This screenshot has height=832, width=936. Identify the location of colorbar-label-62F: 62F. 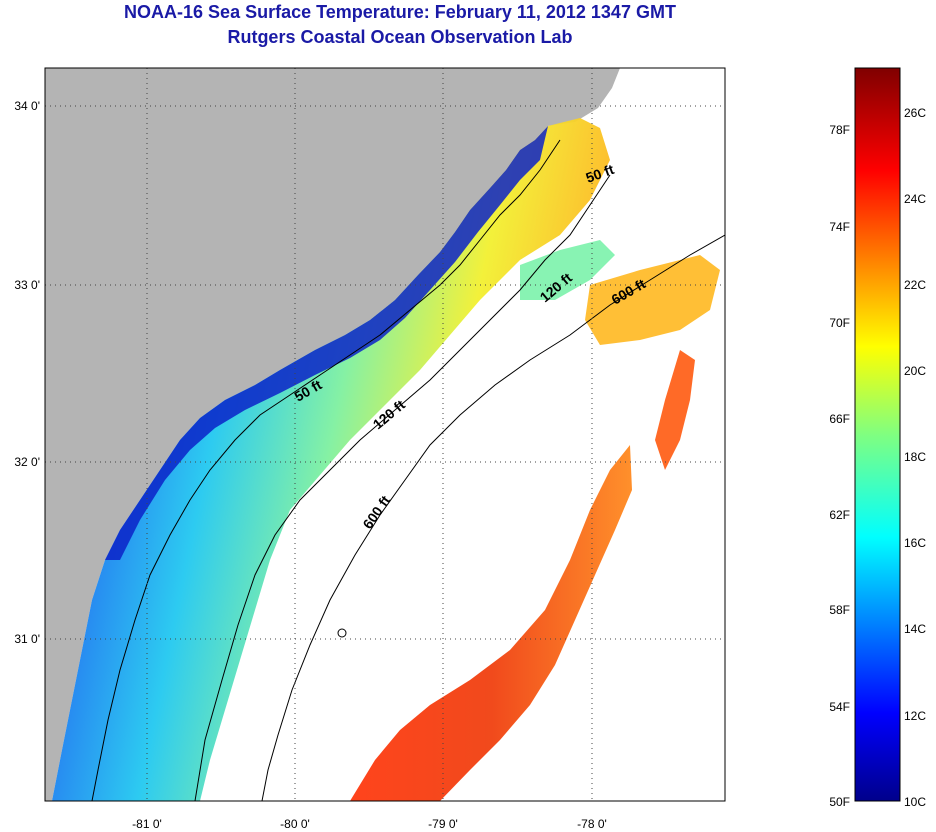
(839, 515).